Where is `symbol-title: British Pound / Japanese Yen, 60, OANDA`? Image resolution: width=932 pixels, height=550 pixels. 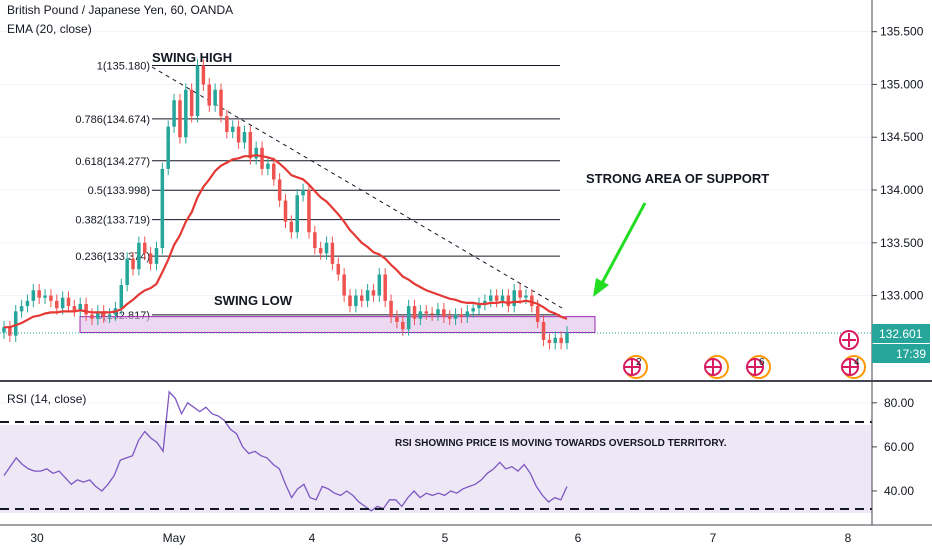
symbol-title: British Pound / Japanese Yen, 60, OANDA is located at coordinates (120, 10).